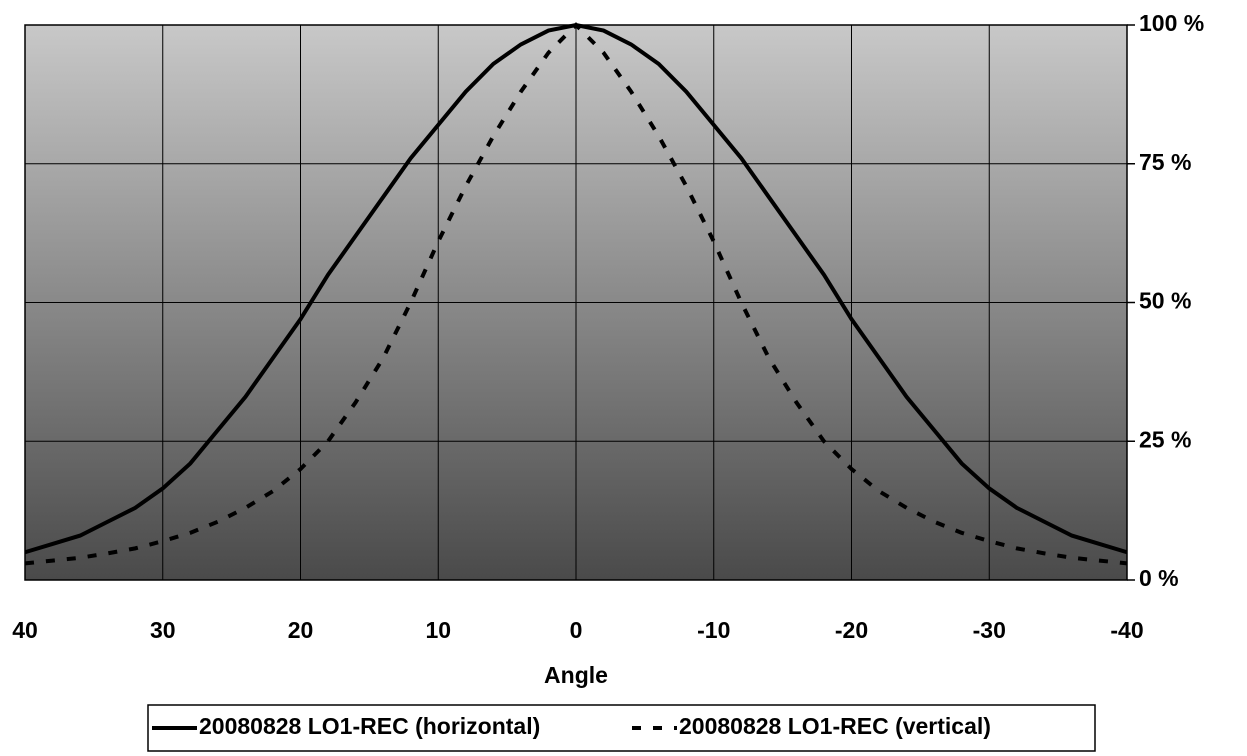 This screenshot has height=756, width=1247. I want to click on y-tick-label: 50 %, so click(1165, 301).